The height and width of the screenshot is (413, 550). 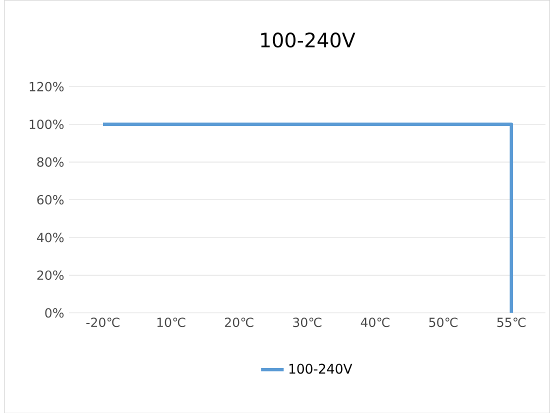 I want to click on x-tick-label: 10℃, so click(x=171, y=322).